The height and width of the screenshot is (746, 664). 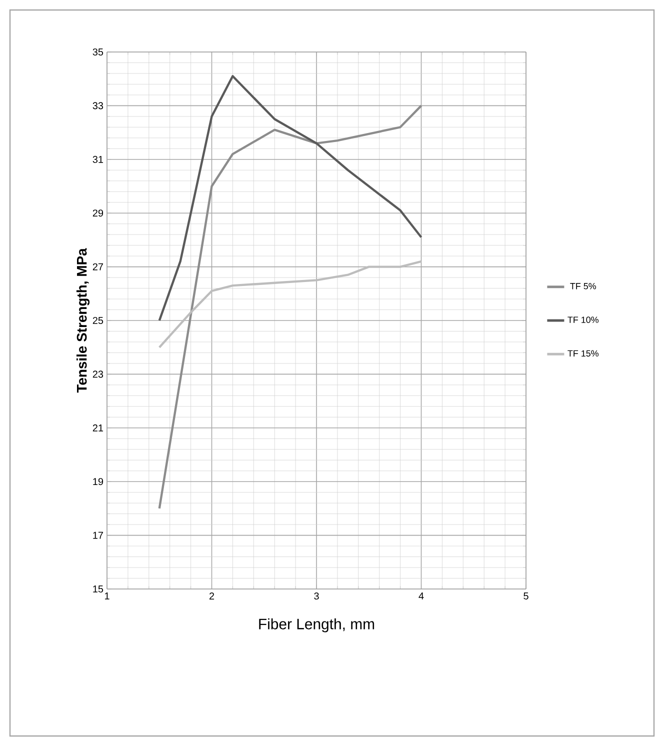 What do you see at coordinates (97, 428) in the screenshot?
I see `y-tick-label: 21` at bounding box center [97, 428].